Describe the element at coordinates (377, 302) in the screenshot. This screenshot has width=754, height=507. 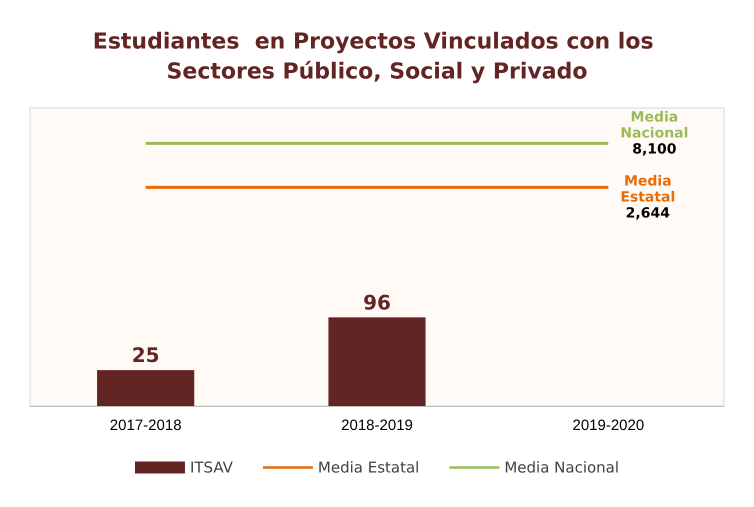
I see `data-label: 96` at that location.